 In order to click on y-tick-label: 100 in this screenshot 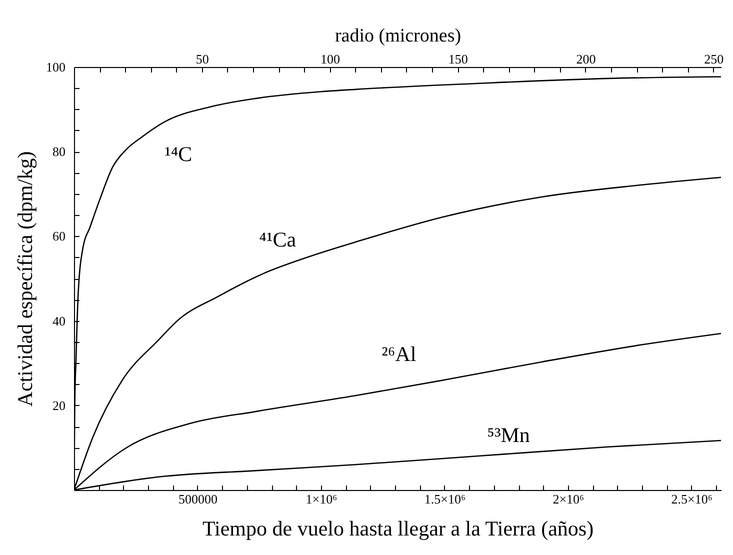, I will do `click(56, 67)`.